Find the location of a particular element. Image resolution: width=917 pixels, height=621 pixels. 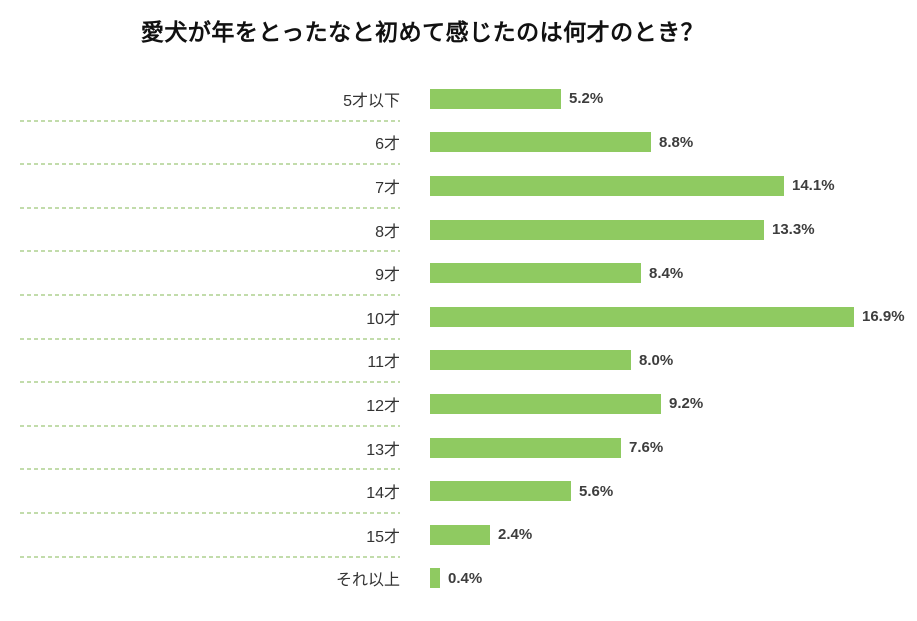

category-label: 10才 is located at coordinates (383, 319).